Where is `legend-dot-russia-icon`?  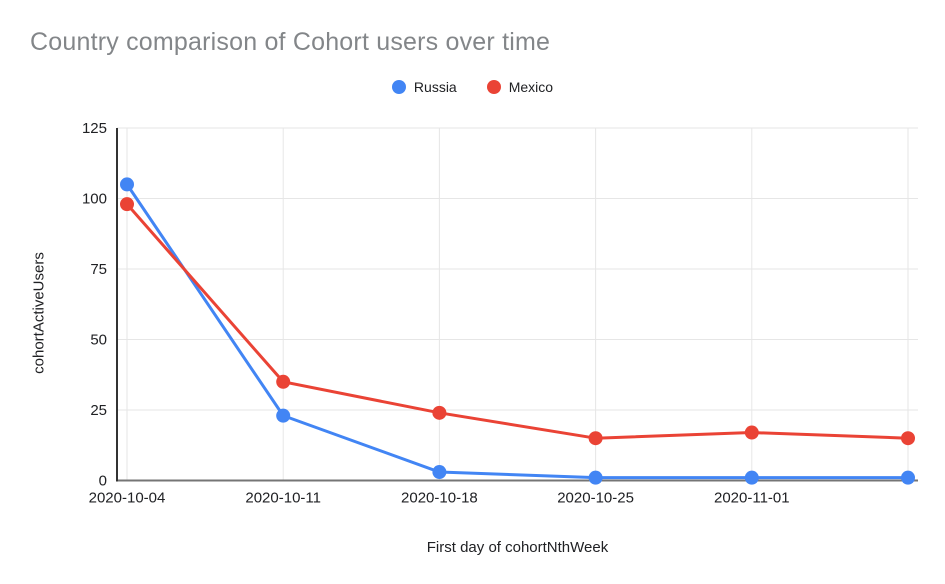 legend-dot-russia-icon is located at coordinates (398, 87).